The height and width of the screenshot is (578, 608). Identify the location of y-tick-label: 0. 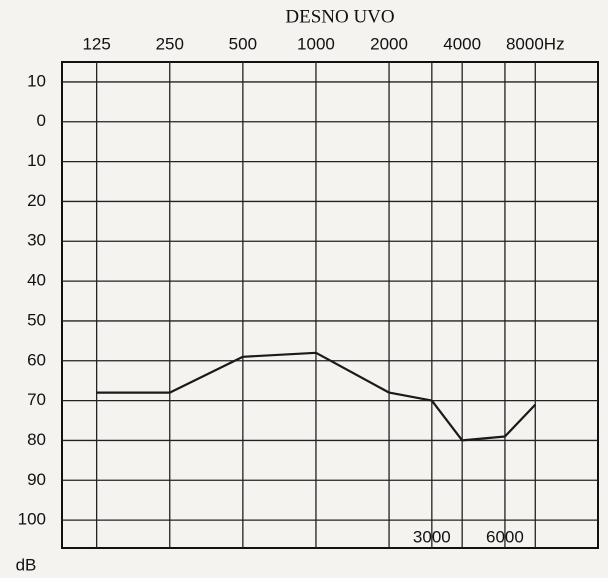
(41, 120).